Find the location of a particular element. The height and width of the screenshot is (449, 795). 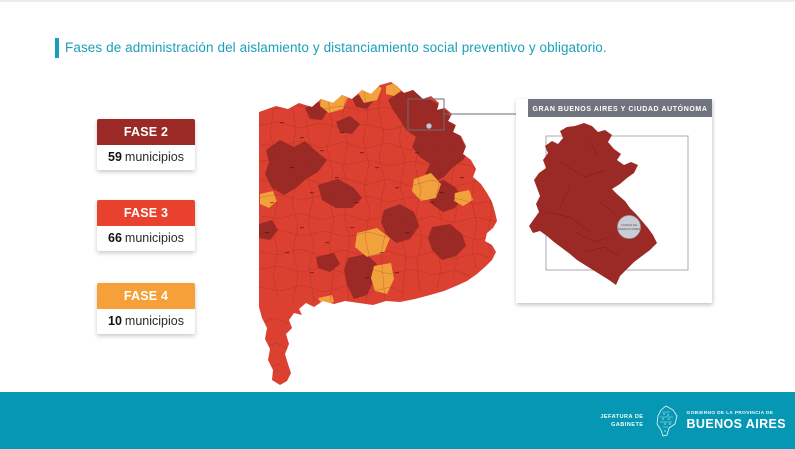

legend-fase2-count: 59 municipios is located at coordinates (146, 157).